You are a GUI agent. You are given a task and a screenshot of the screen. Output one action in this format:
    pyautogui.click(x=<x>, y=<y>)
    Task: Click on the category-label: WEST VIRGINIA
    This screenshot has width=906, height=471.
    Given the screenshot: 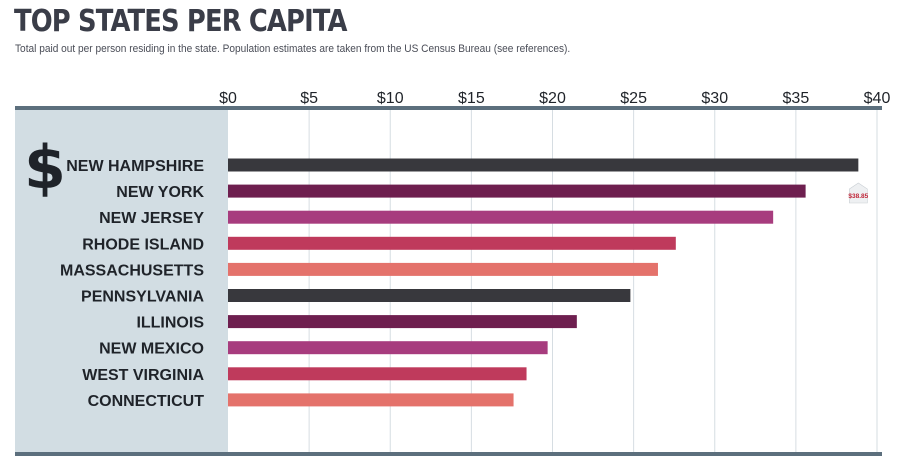 What is the action you would take?
    pyautogui.click(x=143, y=375)
    